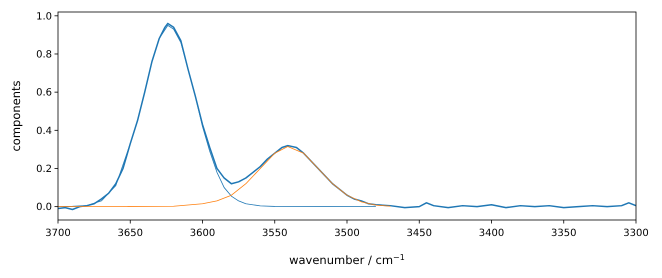 This screenshot has width=662, height=278. Describe the element at coordinates (130, 233) in the screenshot. I see `x-tick-label: 3650` at that location.